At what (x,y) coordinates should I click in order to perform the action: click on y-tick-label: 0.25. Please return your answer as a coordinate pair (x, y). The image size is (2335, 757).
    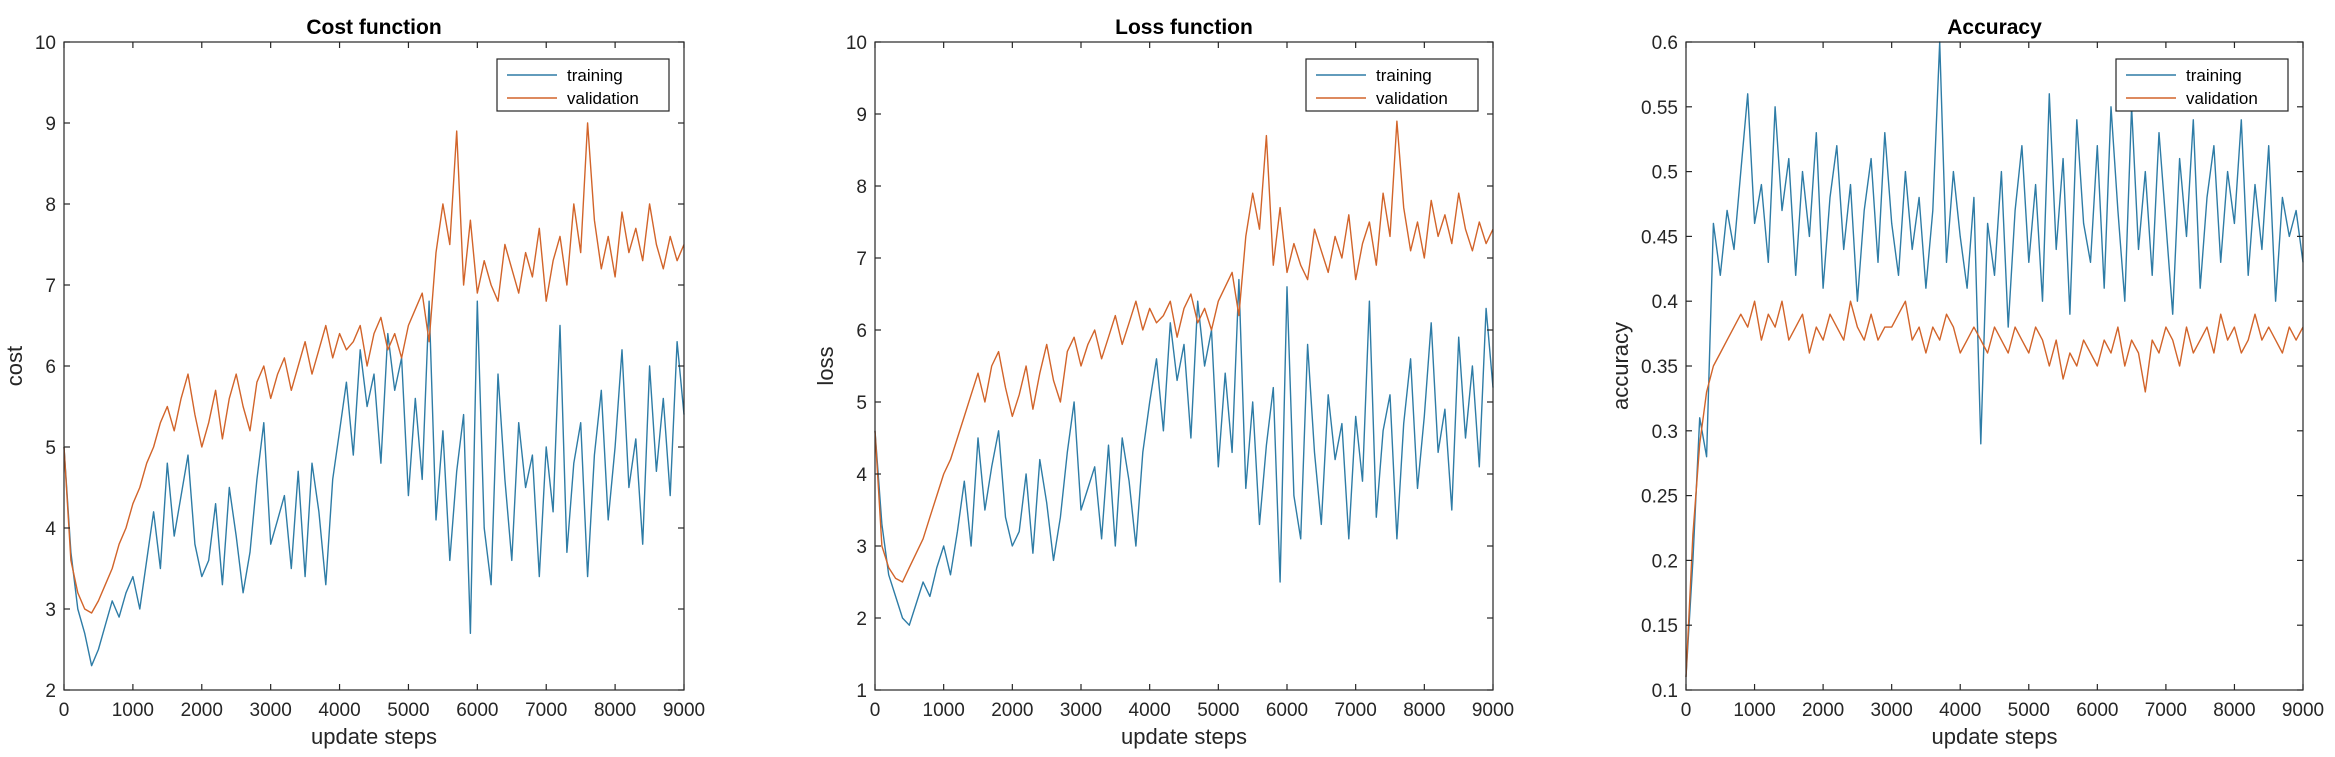
    Looking at the image, I should click on (1659, 497).